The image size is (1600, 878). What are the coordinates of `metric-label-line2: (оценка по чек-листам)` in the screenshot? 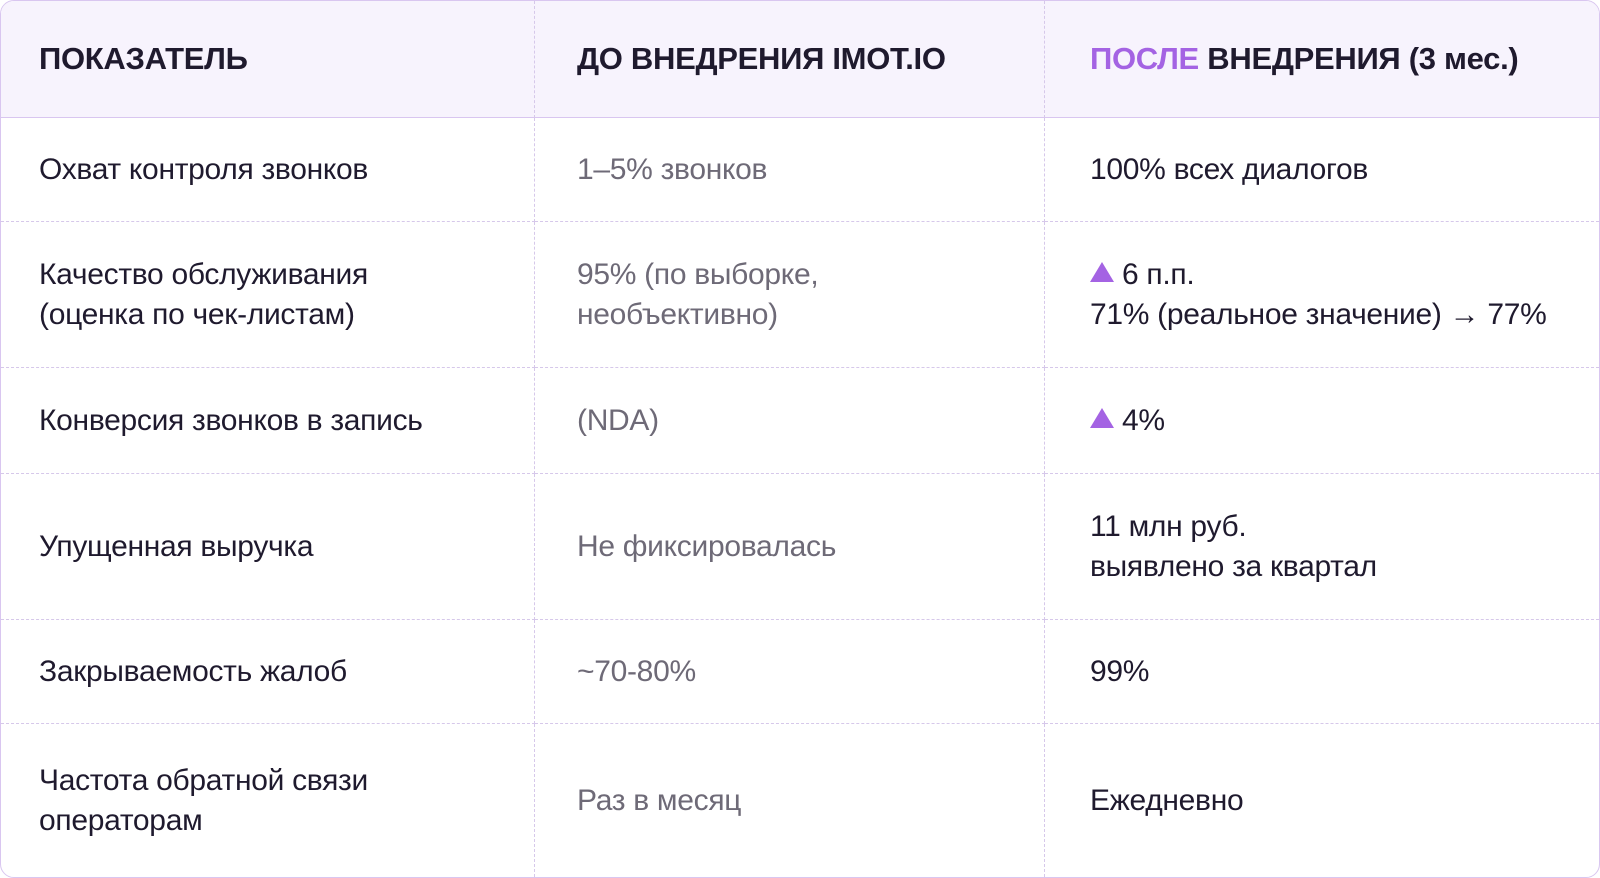 It's located at (197, 314).